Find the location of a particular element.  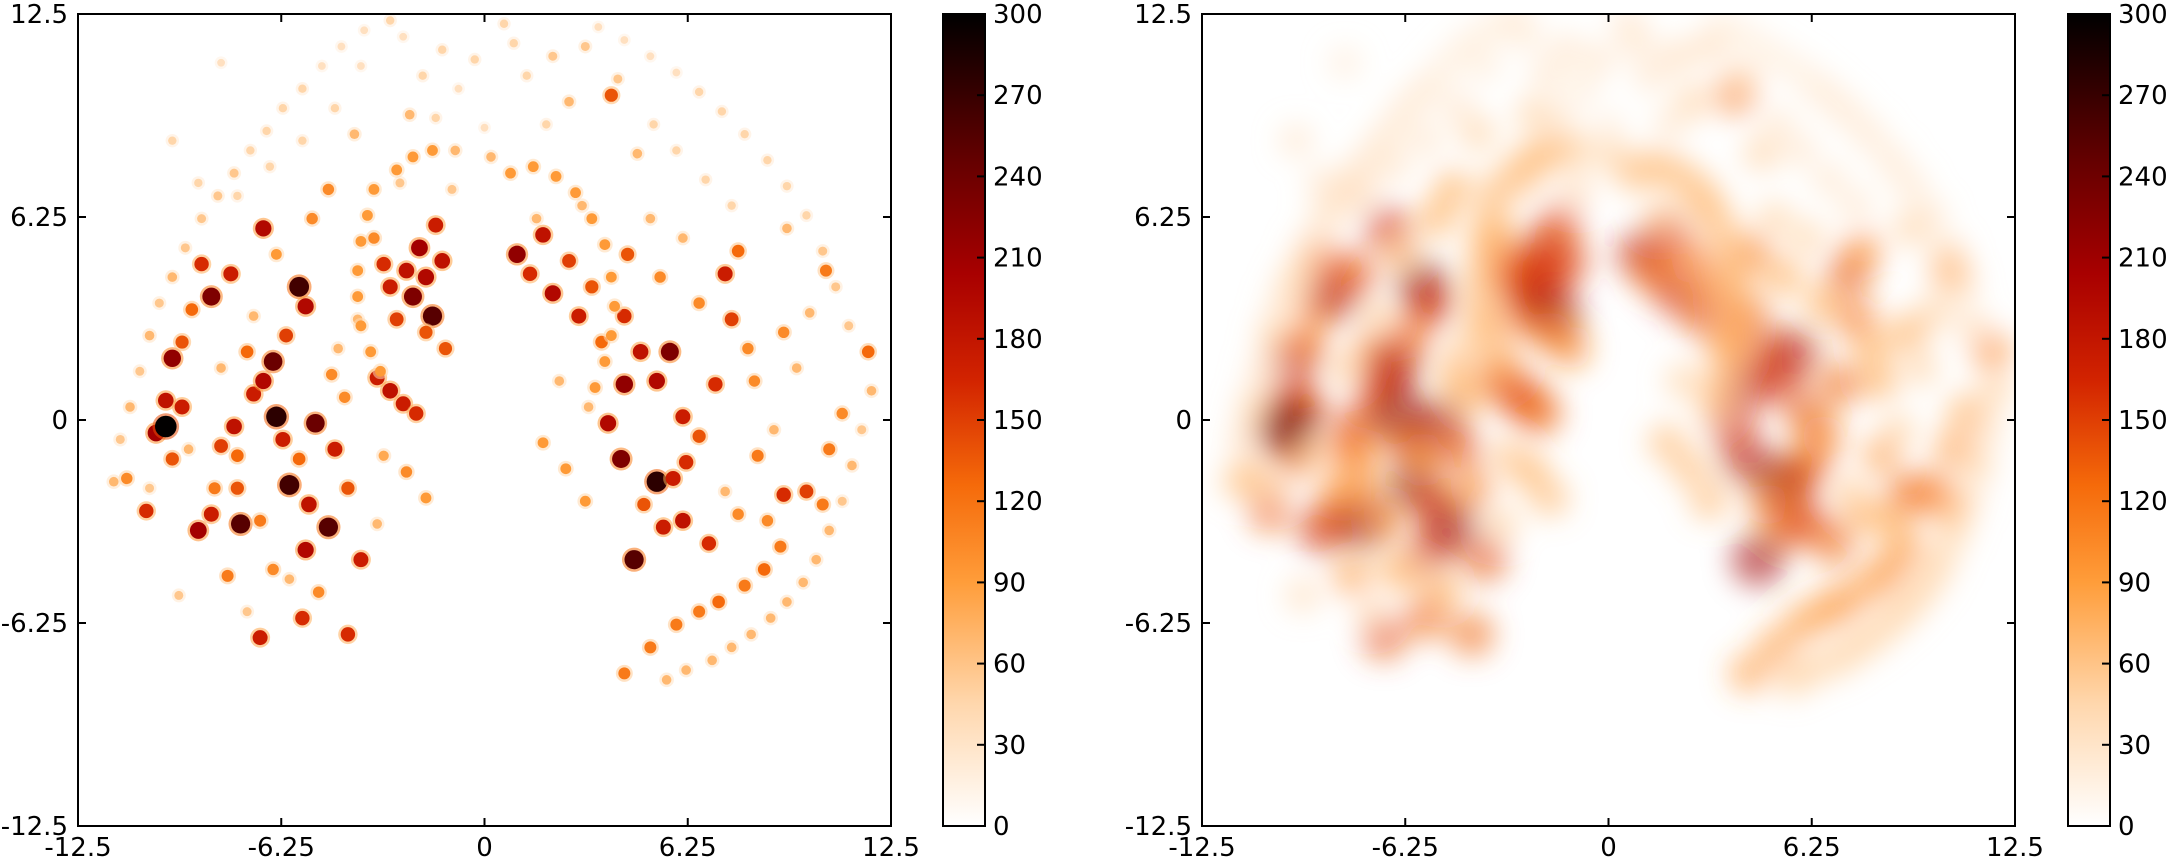

x-tick-label: 12.5 is located at coordinates (891, 845).